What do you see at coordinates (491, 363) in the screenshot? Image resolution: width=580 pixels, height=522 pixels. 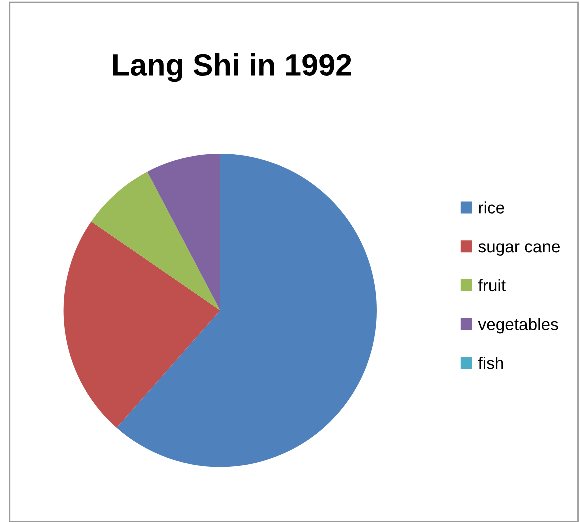 I see `legend-label: fish` at bounding box center [491, 363].